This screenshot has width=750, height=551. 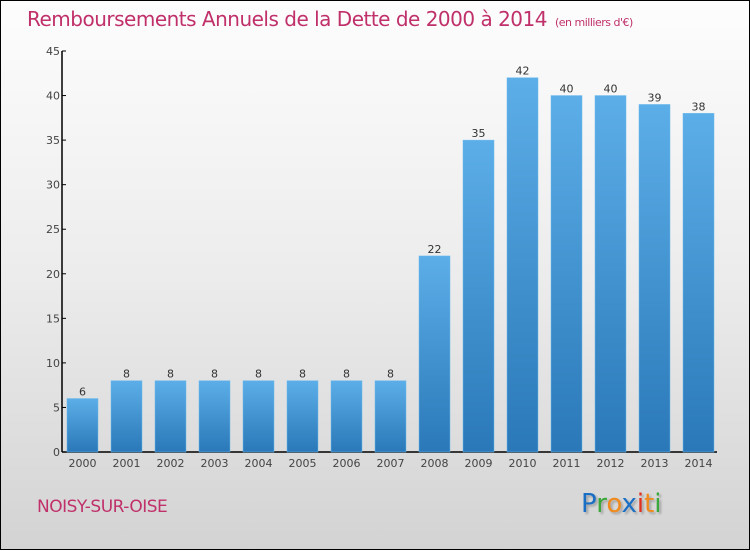 What do you see at coordinates (53, 229) in the screenshot?
I see `y-tick-label: 25` at bounding box center [53, 229].